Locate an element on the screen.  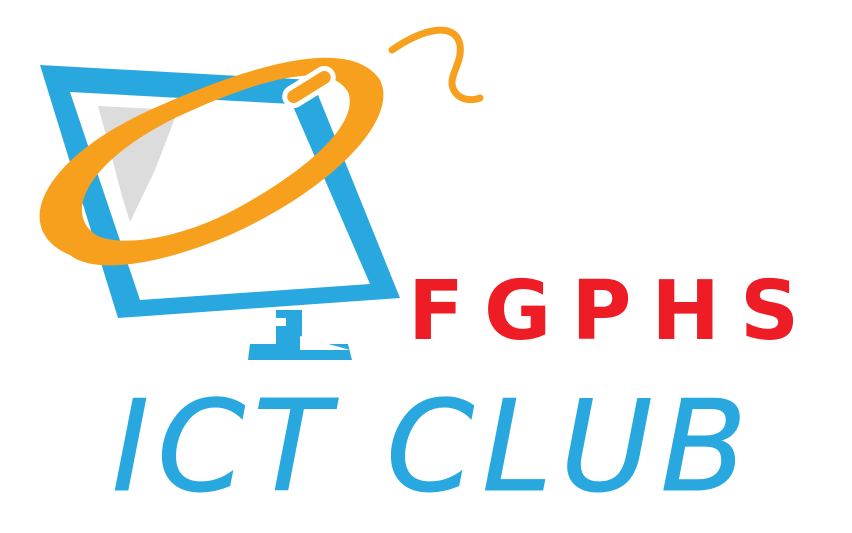
monitor-stand-neck is located at coordinates (289, 327).